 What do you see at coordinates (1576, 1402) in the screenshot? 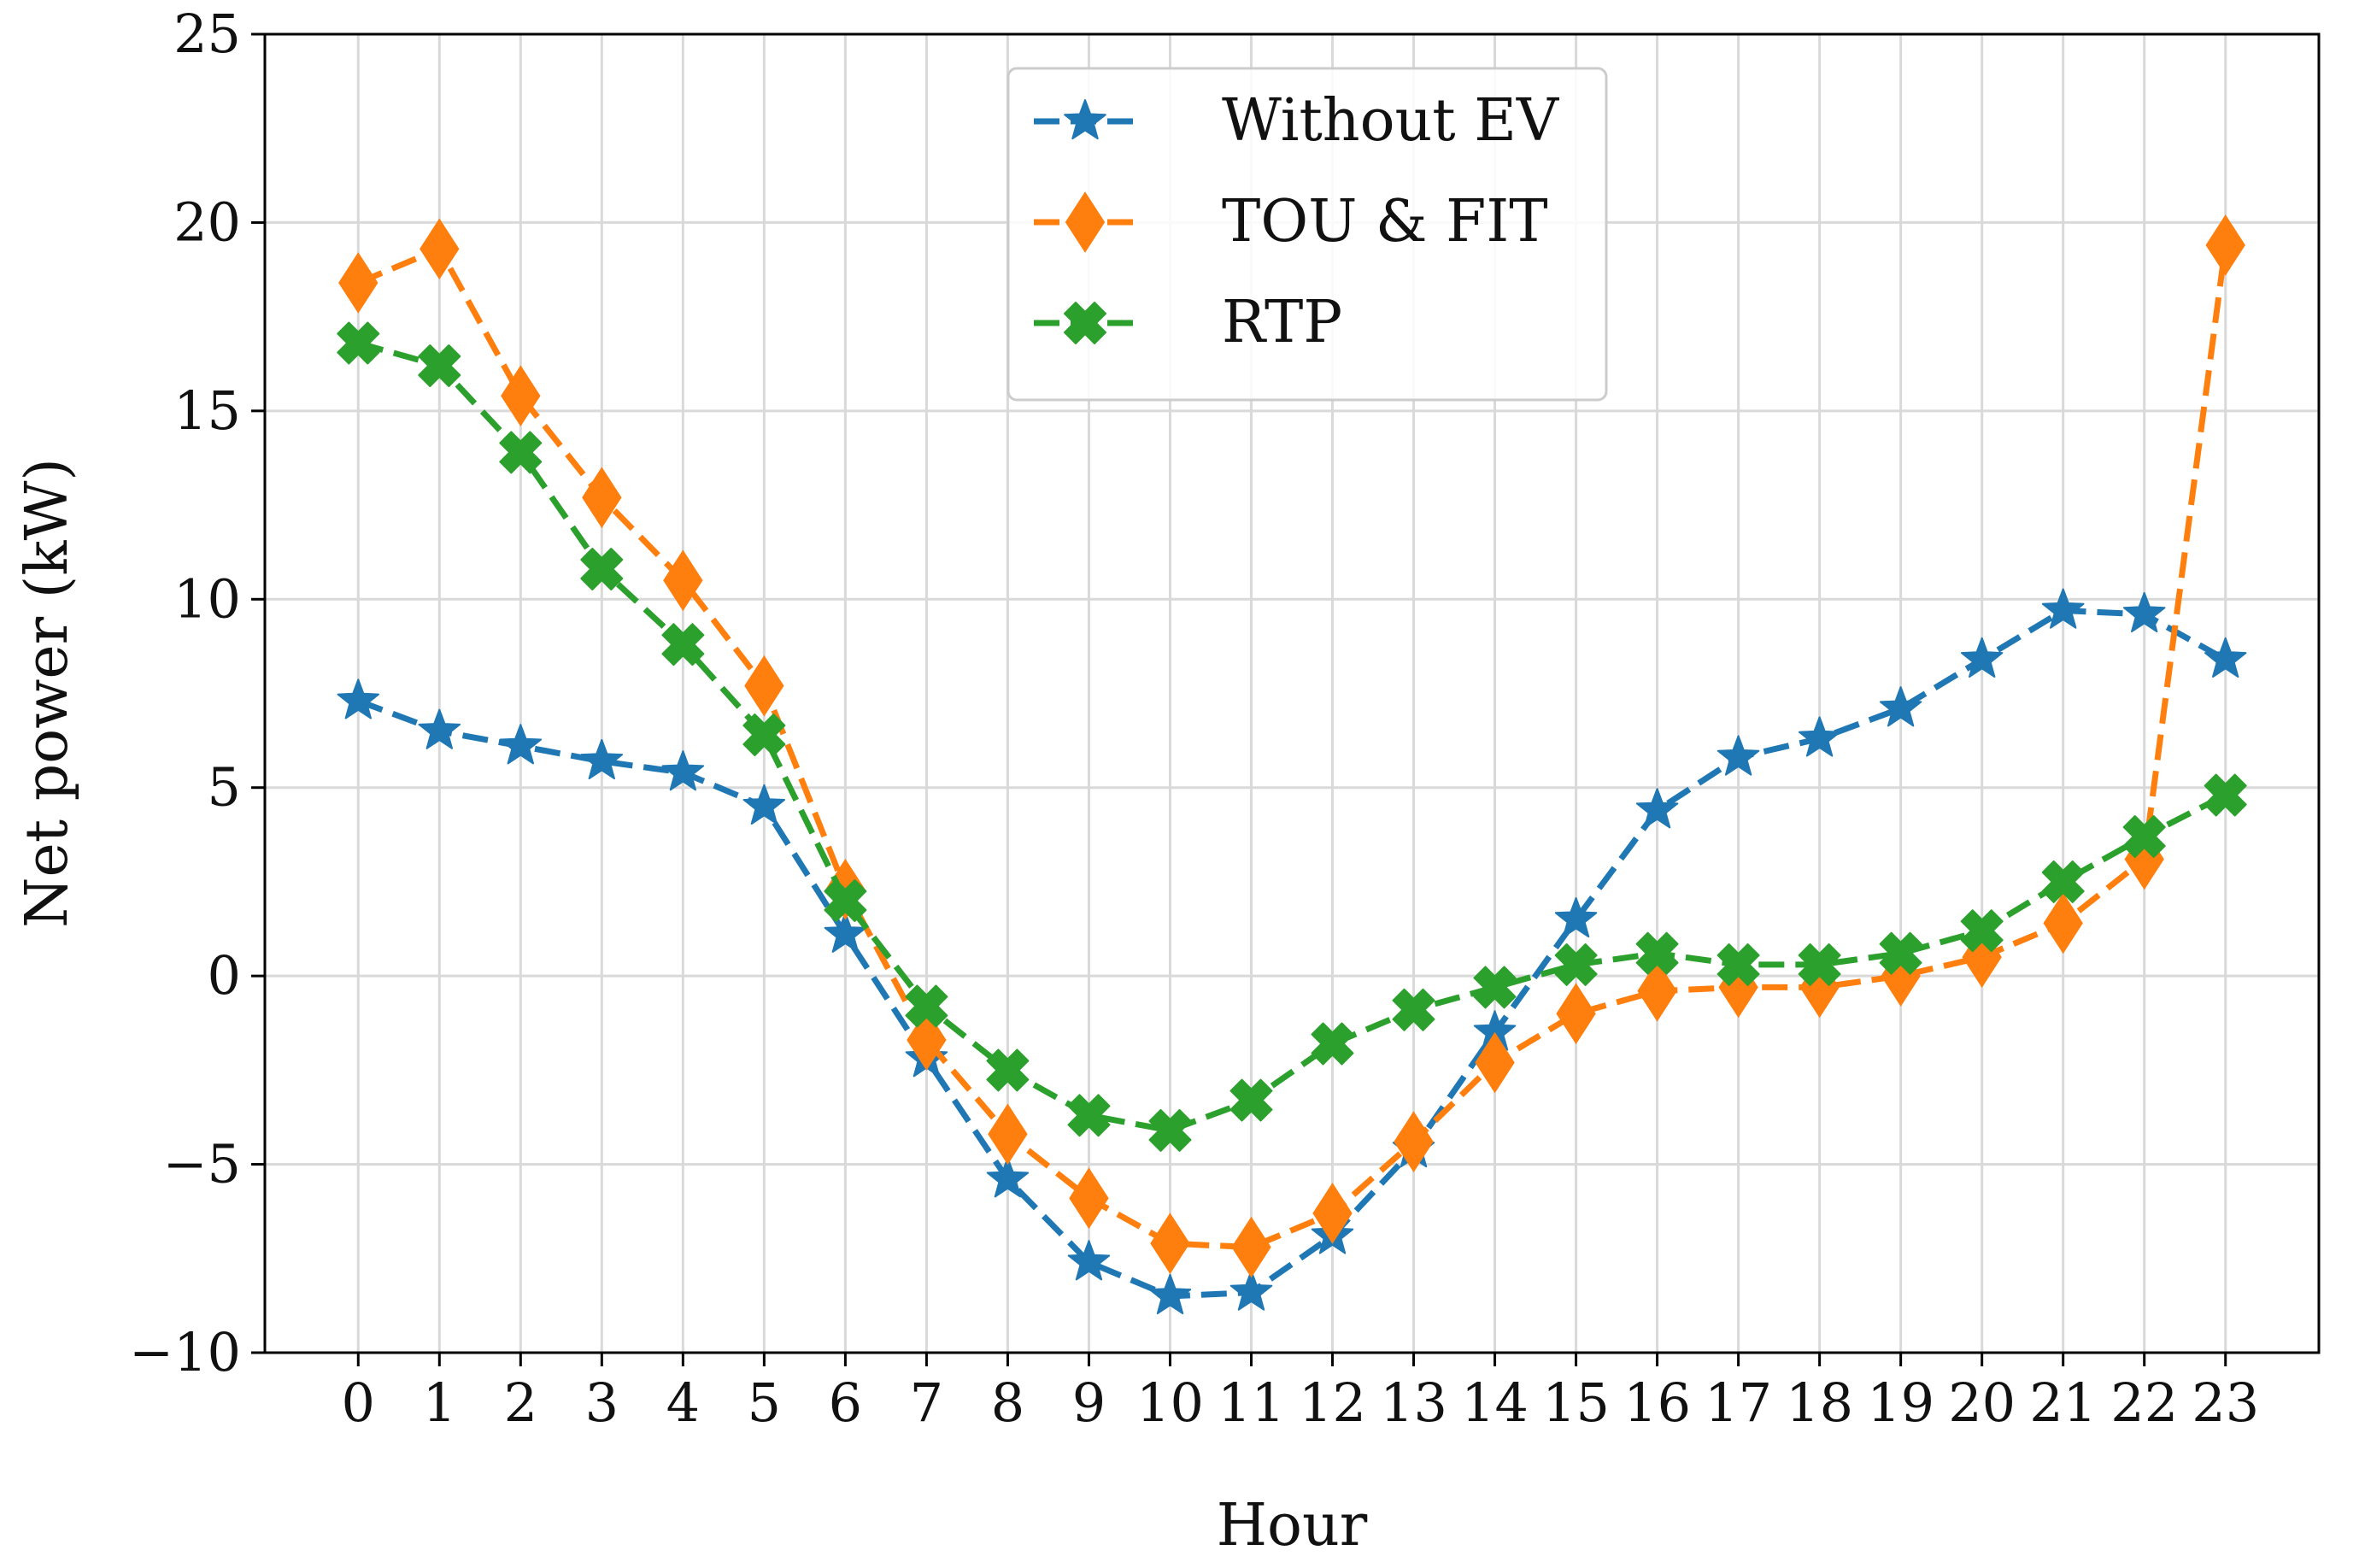
I see `x-tick-label: 15` at bounding box center [1576, 1402].